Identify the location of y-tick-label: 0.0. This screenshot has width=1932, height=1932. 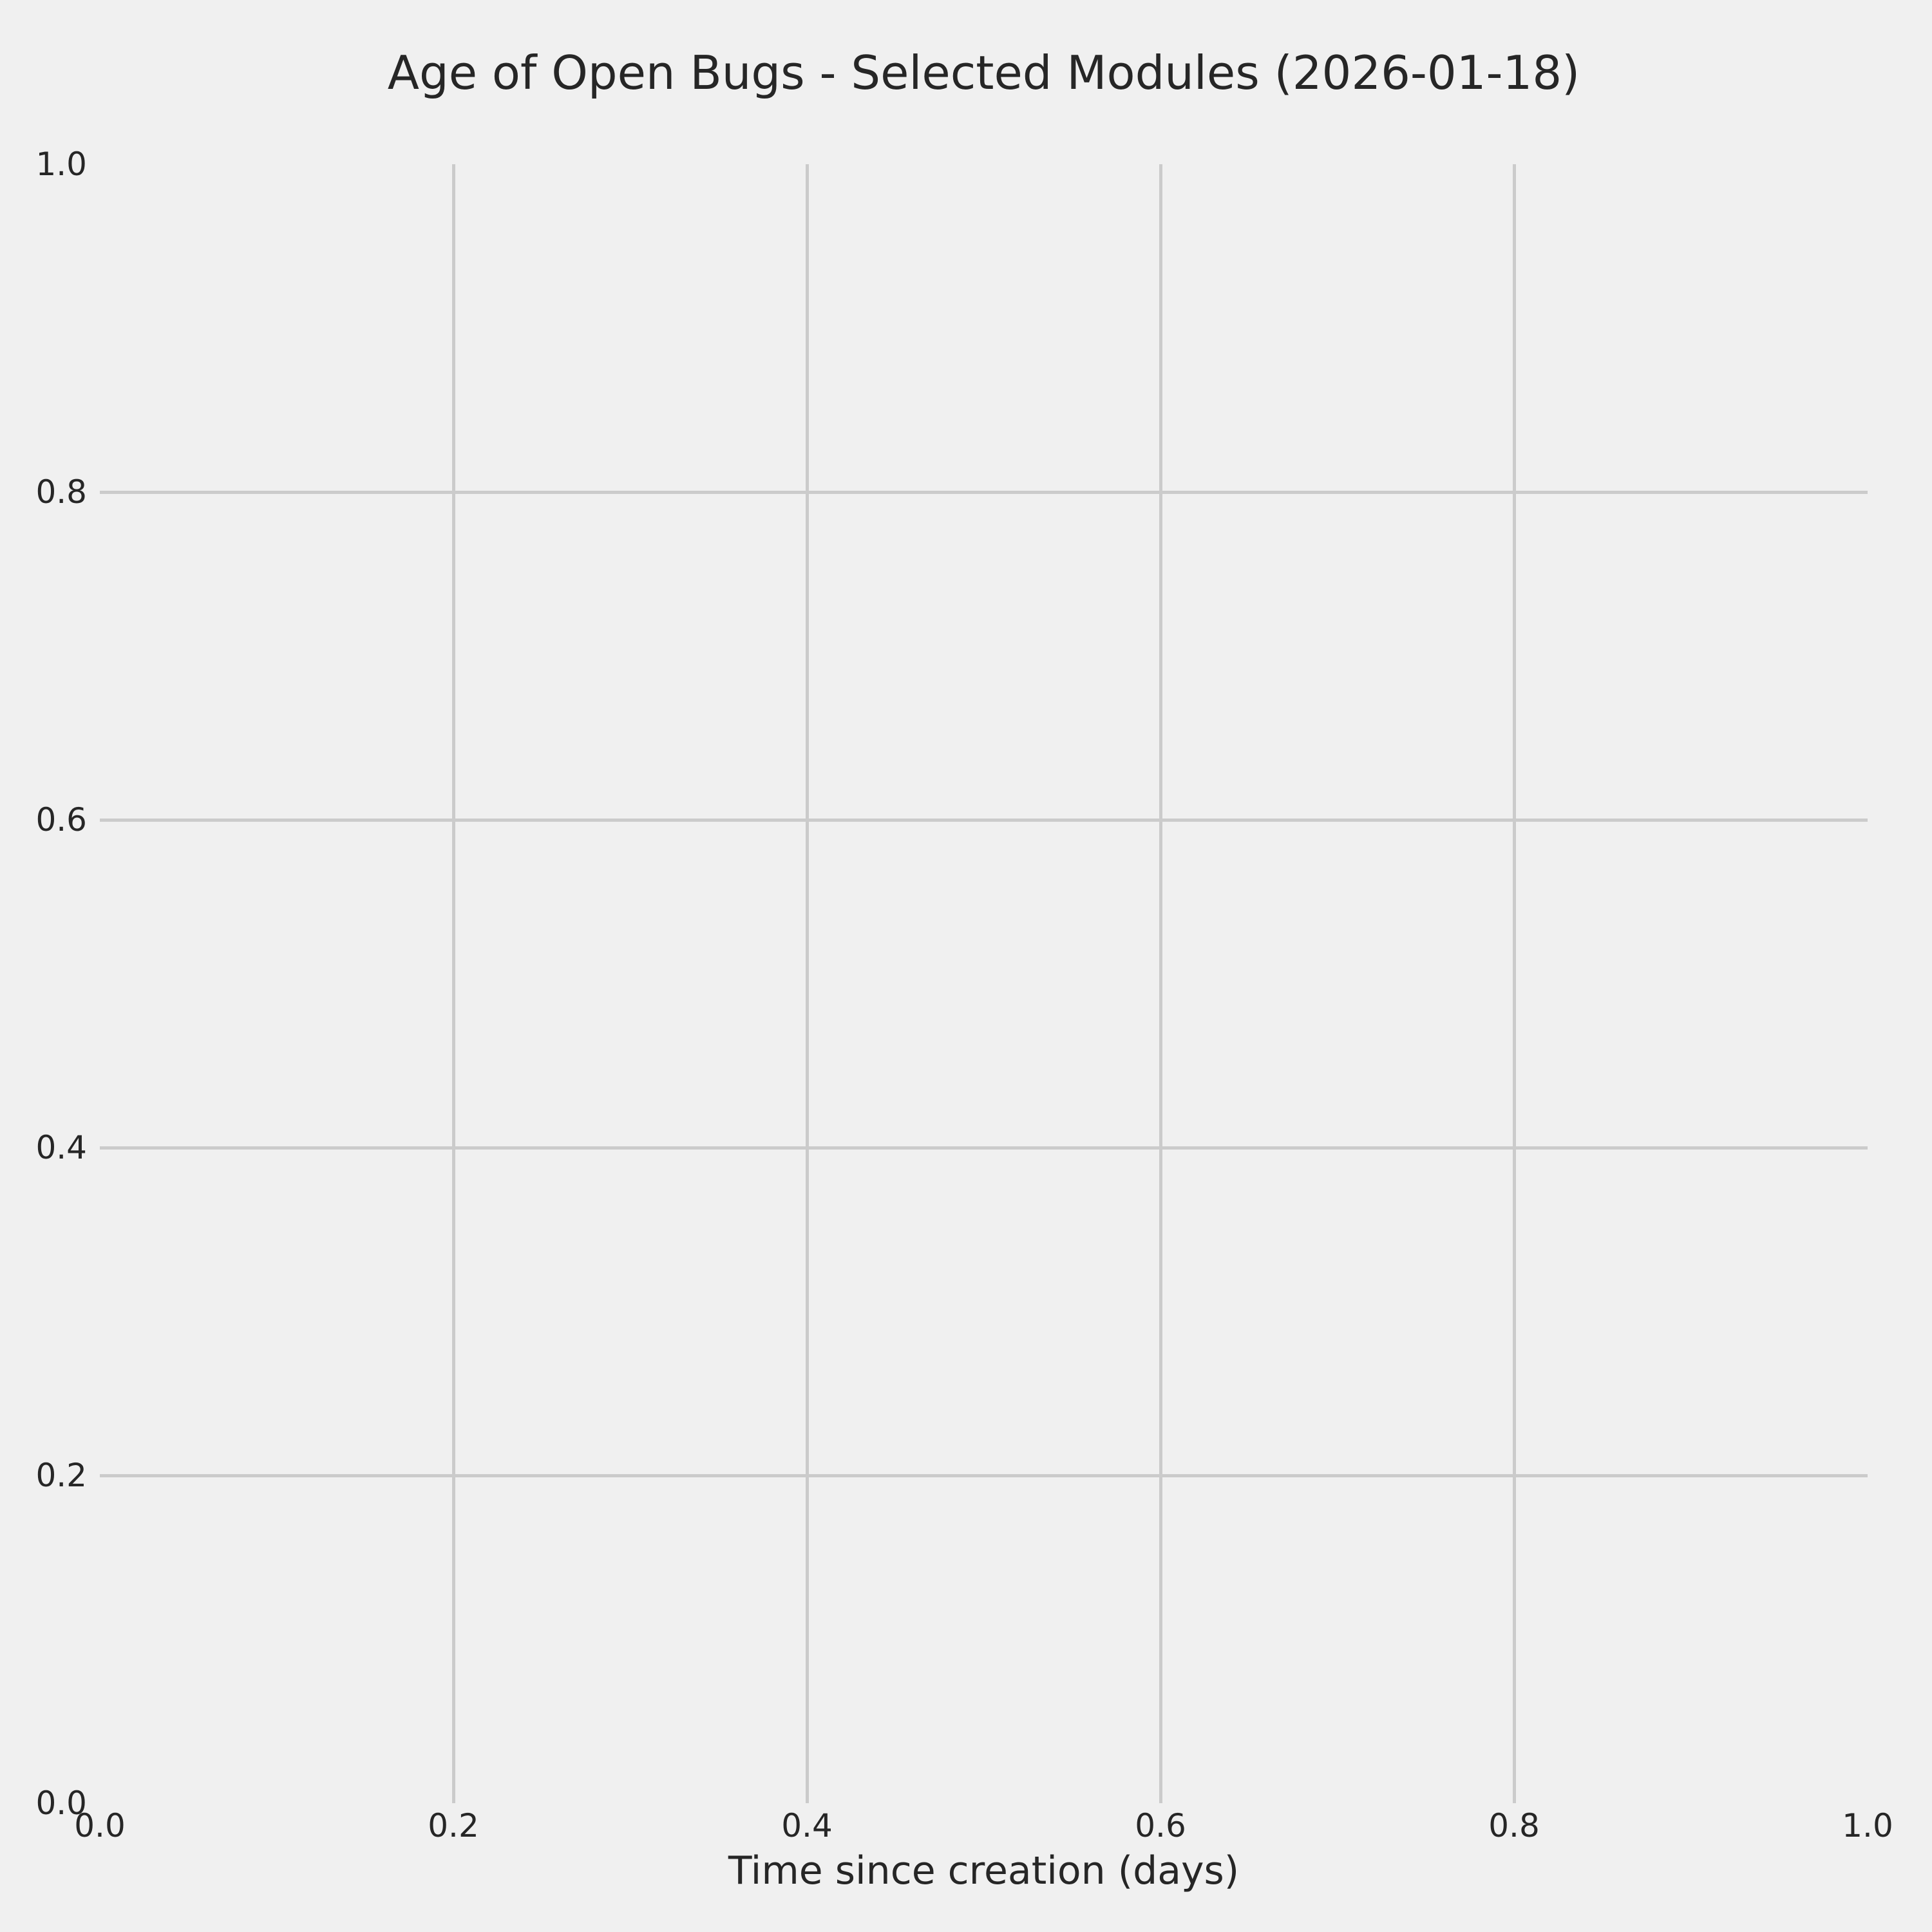
(61, 1803).